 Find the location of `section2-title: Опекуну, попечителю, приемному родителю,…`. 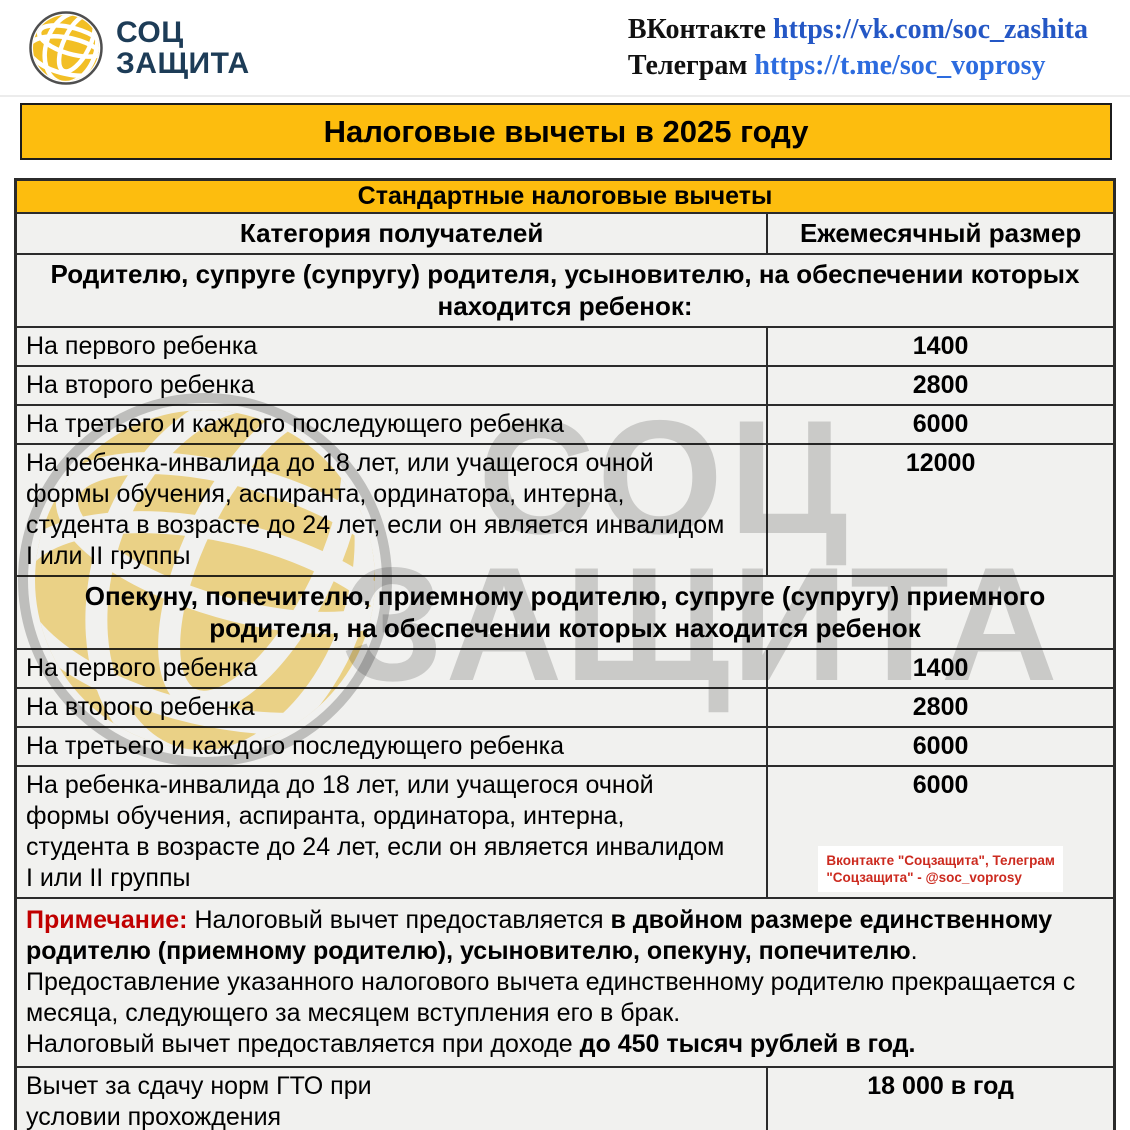

section2-title: Опекуну, попечителю, приемному родителю,… is located at coordinates (565, 612).